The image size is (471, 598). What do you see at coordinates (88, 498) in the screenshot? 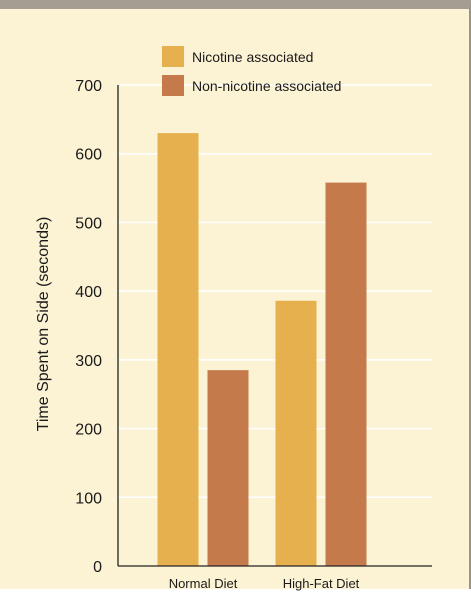
I see `y-tick-label: 100` at bounding box center [88, 498].